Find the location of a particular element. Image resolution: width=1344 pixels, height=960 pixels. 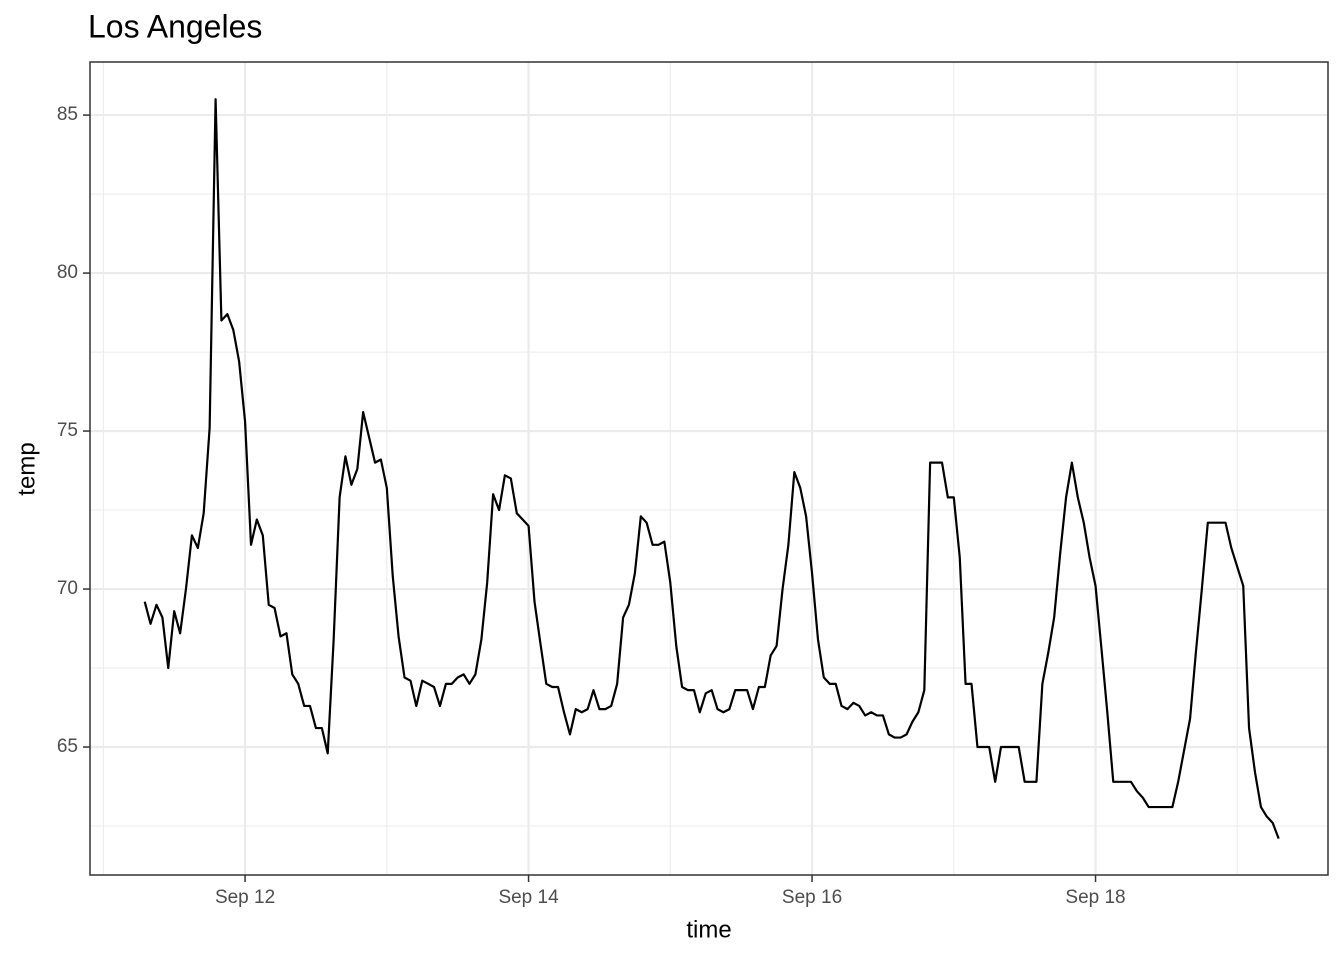

x-tick-label: Sep 12 is located at coordinates (245, 897).